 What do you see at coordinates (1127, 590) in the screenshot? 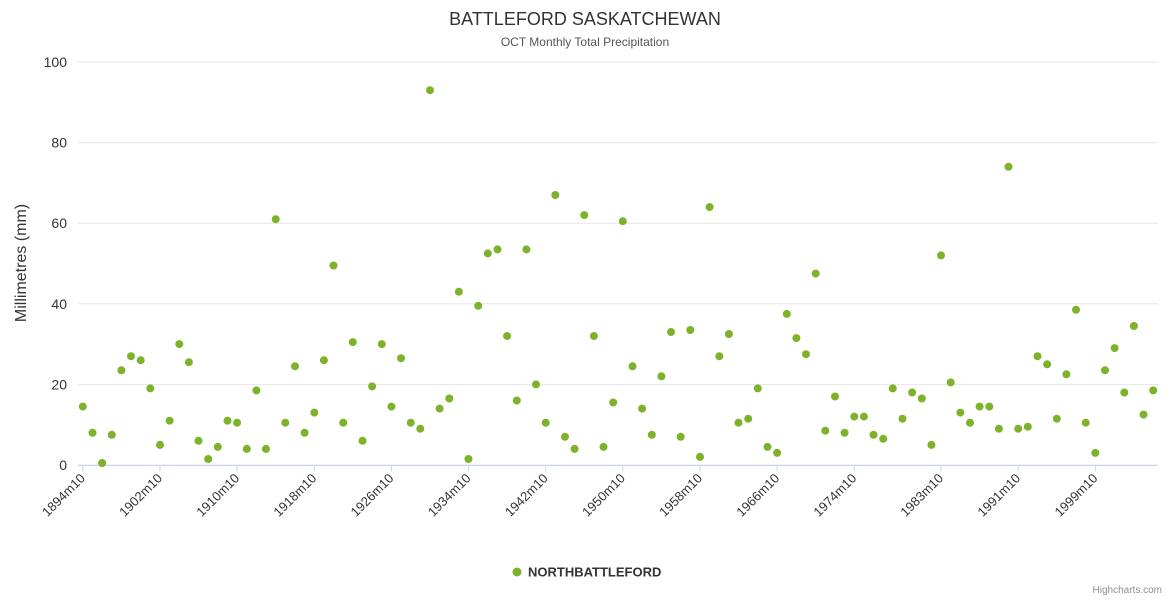
I see `highcharts-credits-link: Highcharts.com` at bounding box center [1127, 590].